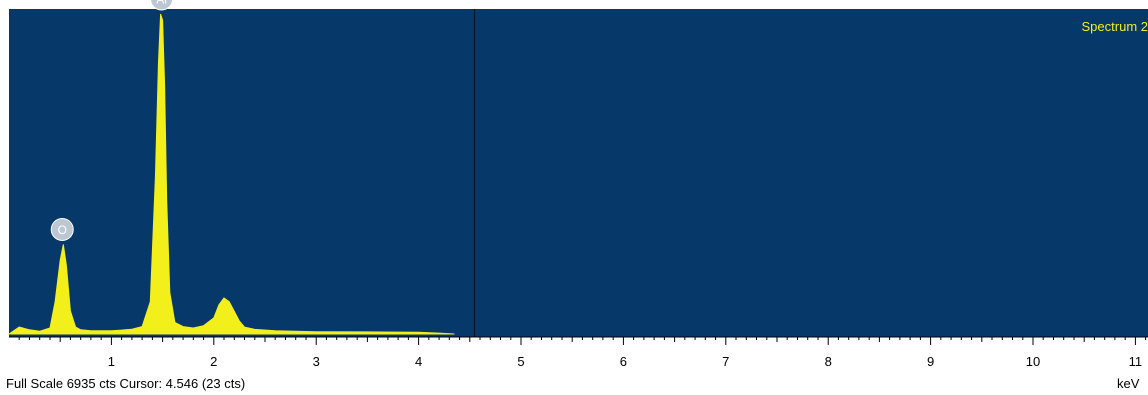  I want to click on peak-label-o: O, so click(62, 229).